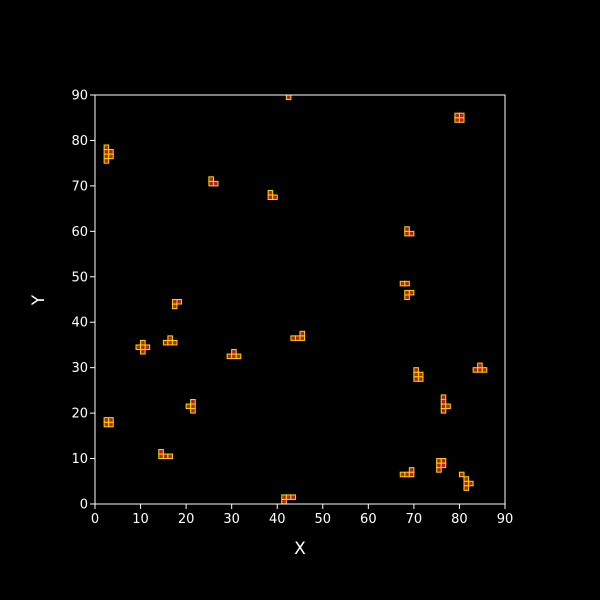 This screenshot has width=600, height=600. I want to click on x-tick-label: 50, so click(323, 519).